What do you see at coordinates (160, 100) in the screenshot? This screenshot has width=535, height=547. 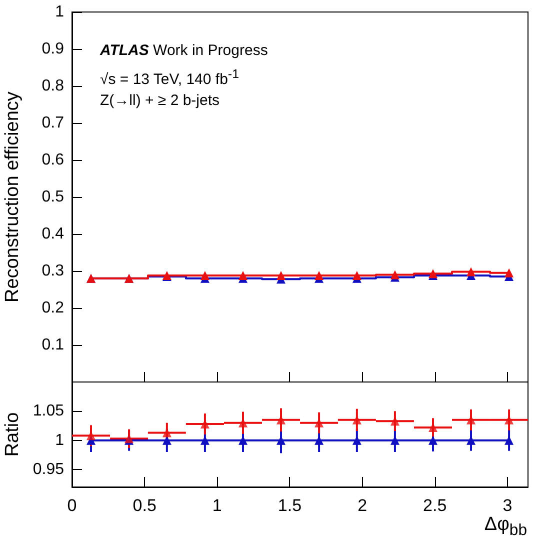 I see `annotation: Z(→ll) + ≥ 2 b-jets` at bounding box center [160, 100].